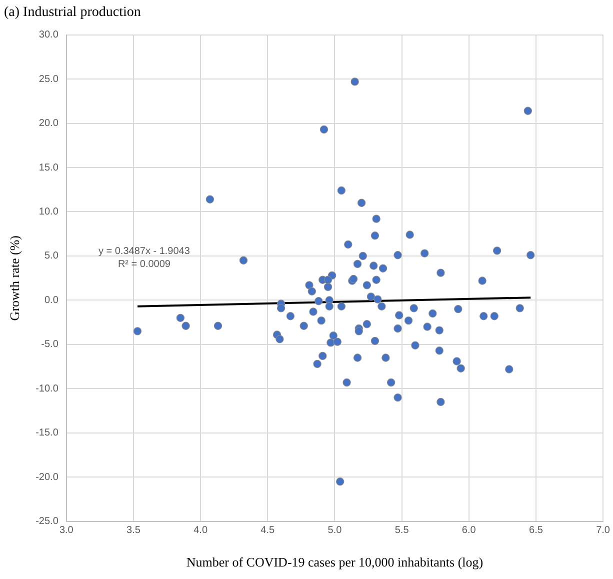 The height and width of the screenshot is (579, 613). What do you see at coordinates (402, 530) in the screenshot?
I see `x-tick-label: 5.5` at bounding box center [402, 530].